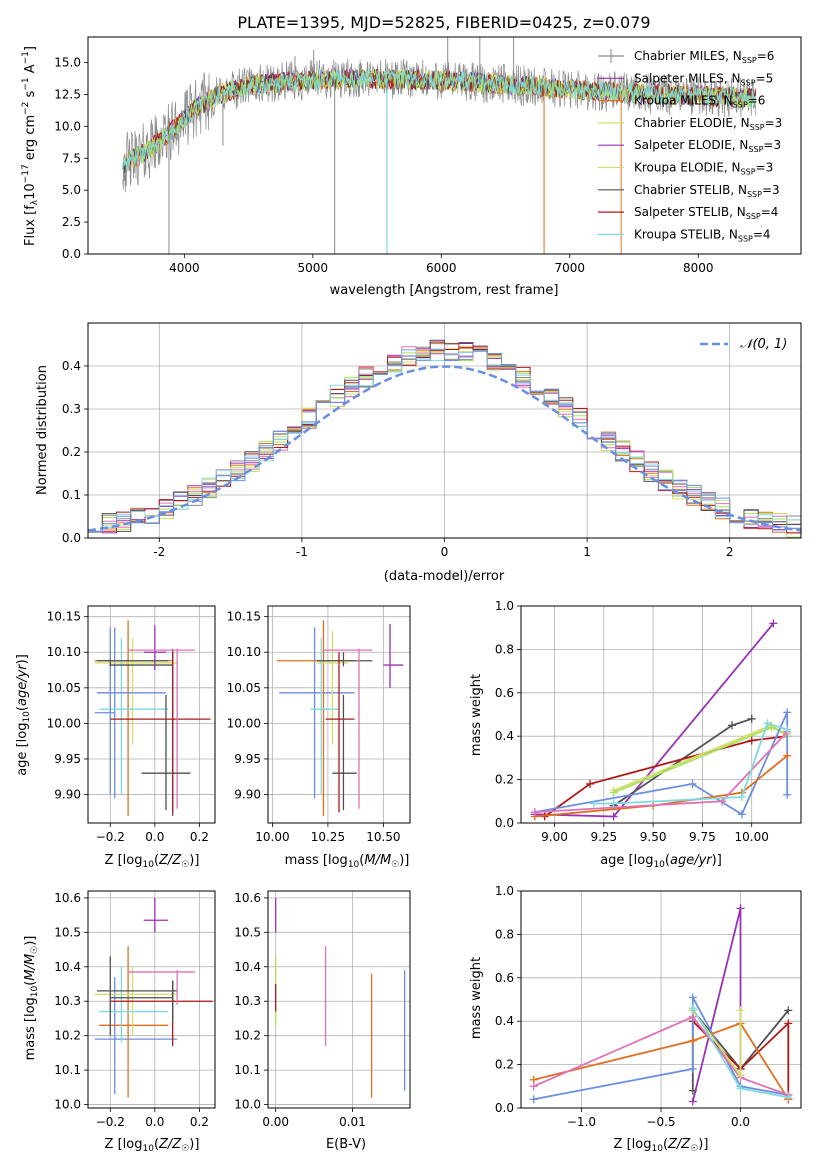 The height and width of the screenshot is (1170, 819). What do you see at coordinates (159, 552) in the screenshot?
I see `x-tick-label: -2` at bounding box center [159, 552].